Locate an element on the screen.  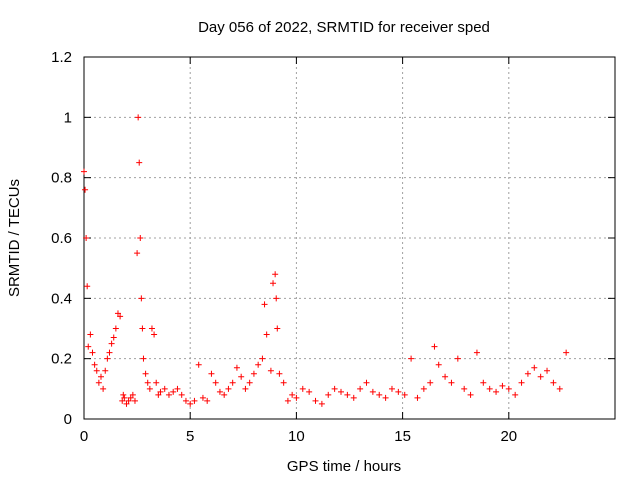
x-tick-label: 10 is located at coordinates (296, 436).